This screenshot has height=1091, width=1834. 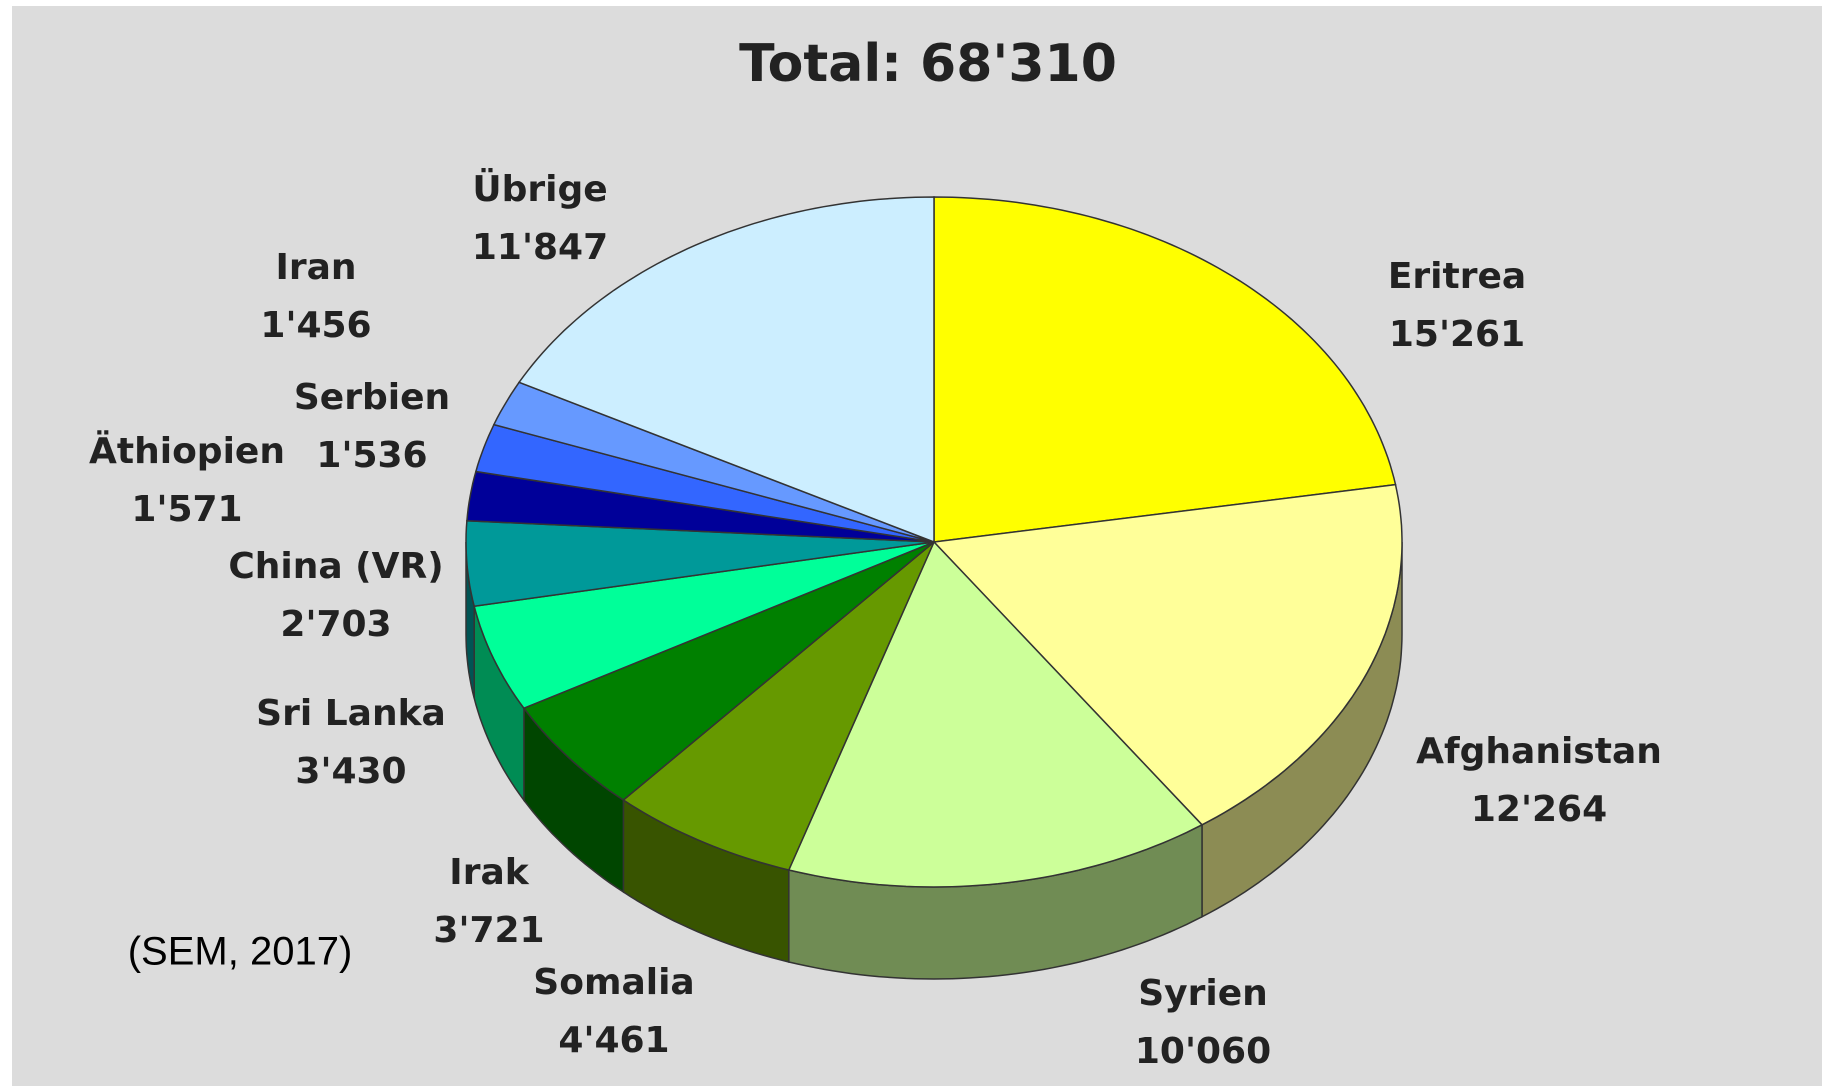 I want to click on slice-label: Äthiopien, so click(x=187, y=451).